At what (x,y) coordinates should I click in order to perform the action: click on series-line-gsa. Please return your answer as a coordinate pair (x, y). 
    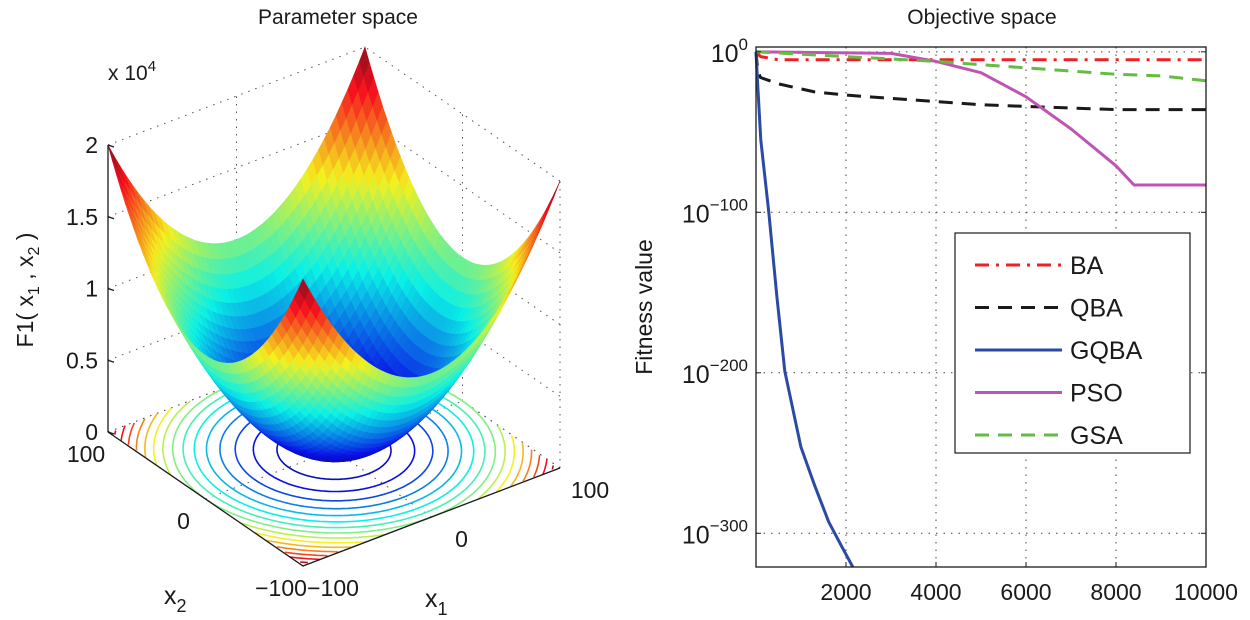
    Looking at the image, I should click on (981, 66).